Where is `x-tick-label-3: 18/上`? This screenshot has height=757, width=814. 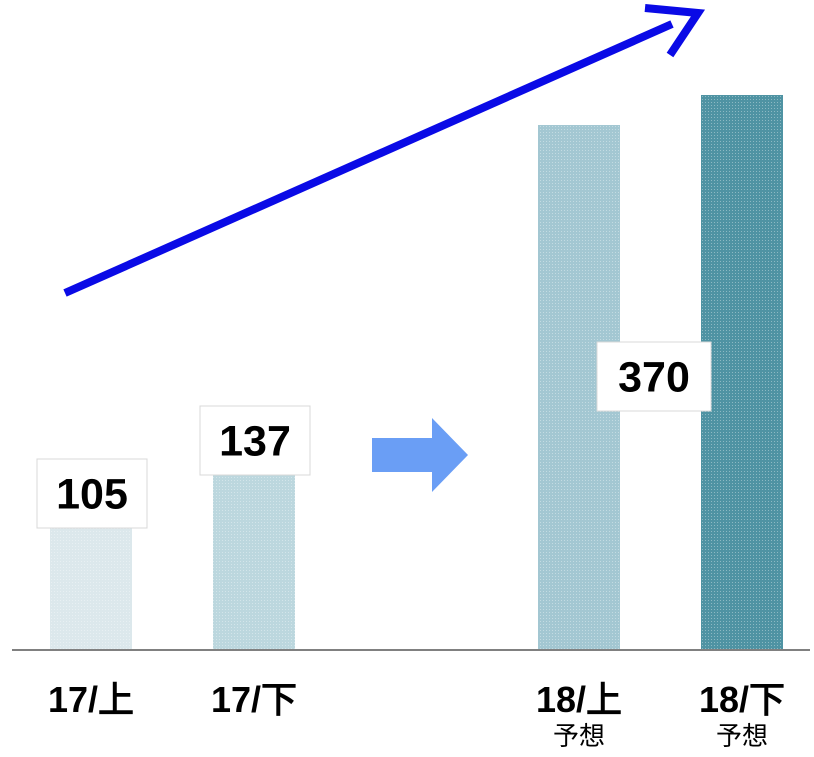 x-tick-label-3: 18/上 is located at coordinates (579, 699).